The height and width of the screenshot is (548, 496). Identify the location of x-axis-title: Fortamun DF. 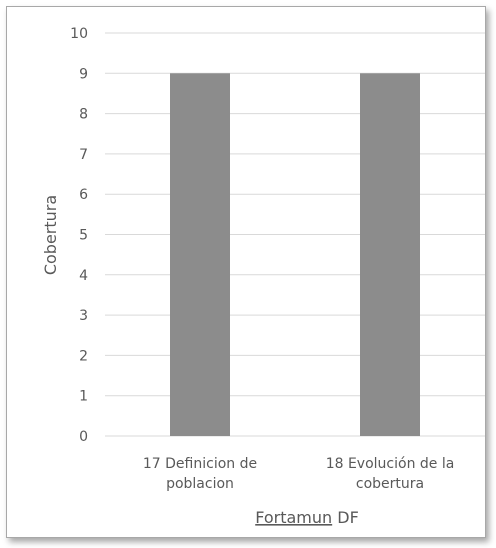
(307, 517).